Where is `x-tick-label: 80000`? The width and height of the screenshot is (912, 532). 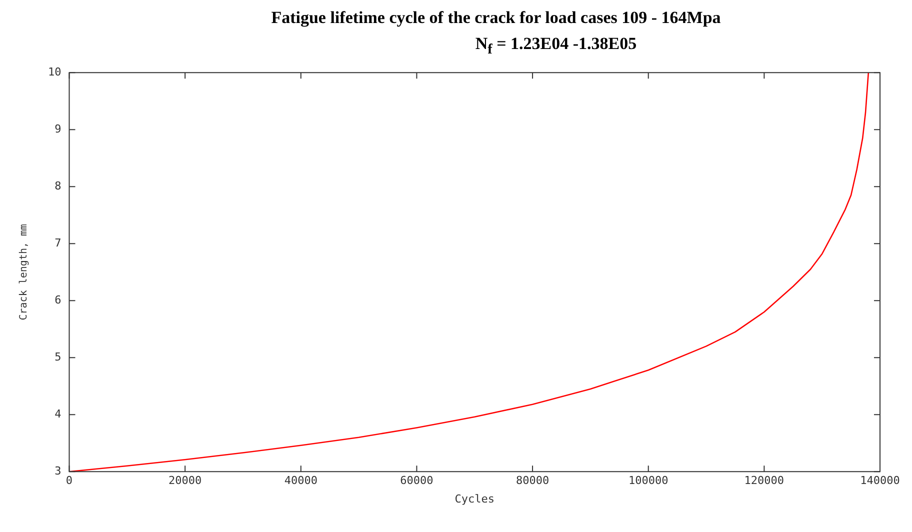
x-tick-label: 80000 is located at coordinates (533, 481).